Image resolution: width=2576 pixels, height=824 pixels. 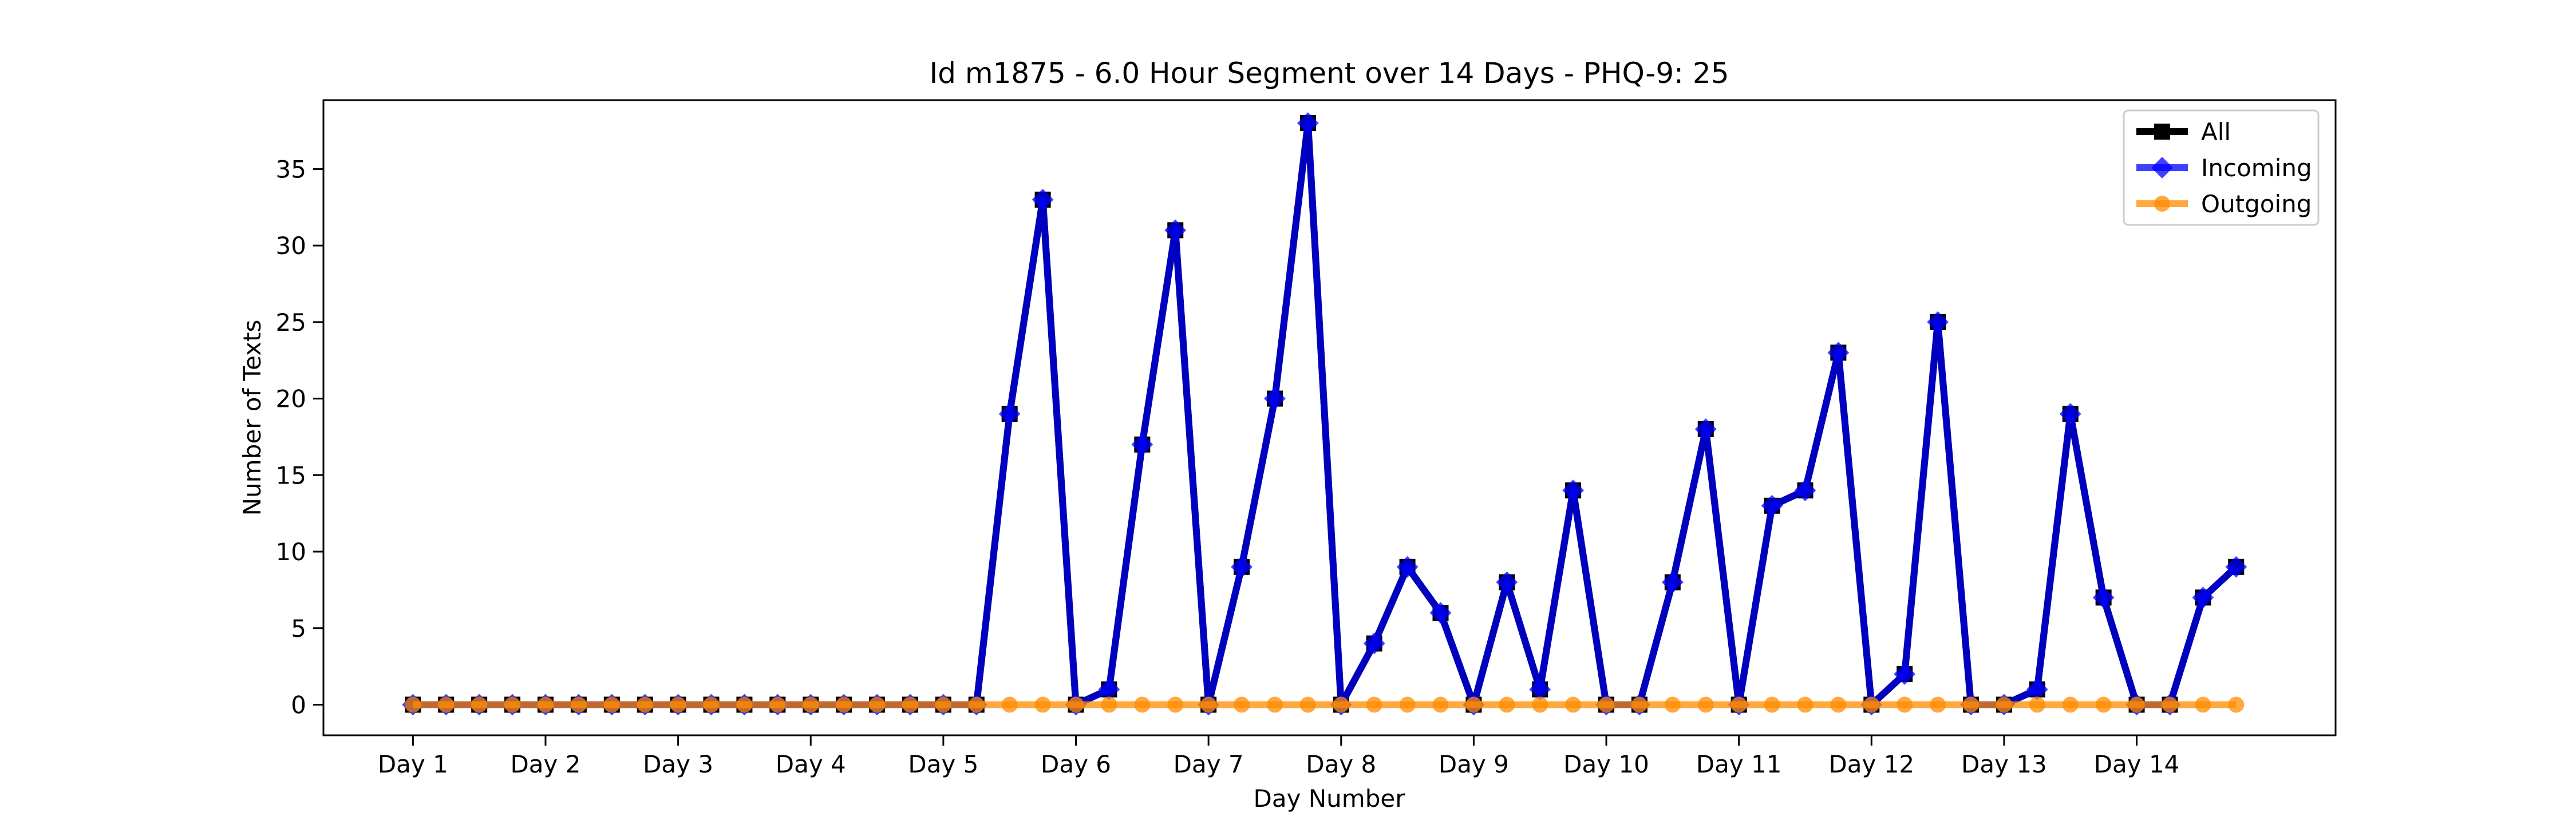 What do you see at coordinates (252, 418) in the screenshot?
I see `y-axis-label: Number of Texts` at bounding box center [252, 418].